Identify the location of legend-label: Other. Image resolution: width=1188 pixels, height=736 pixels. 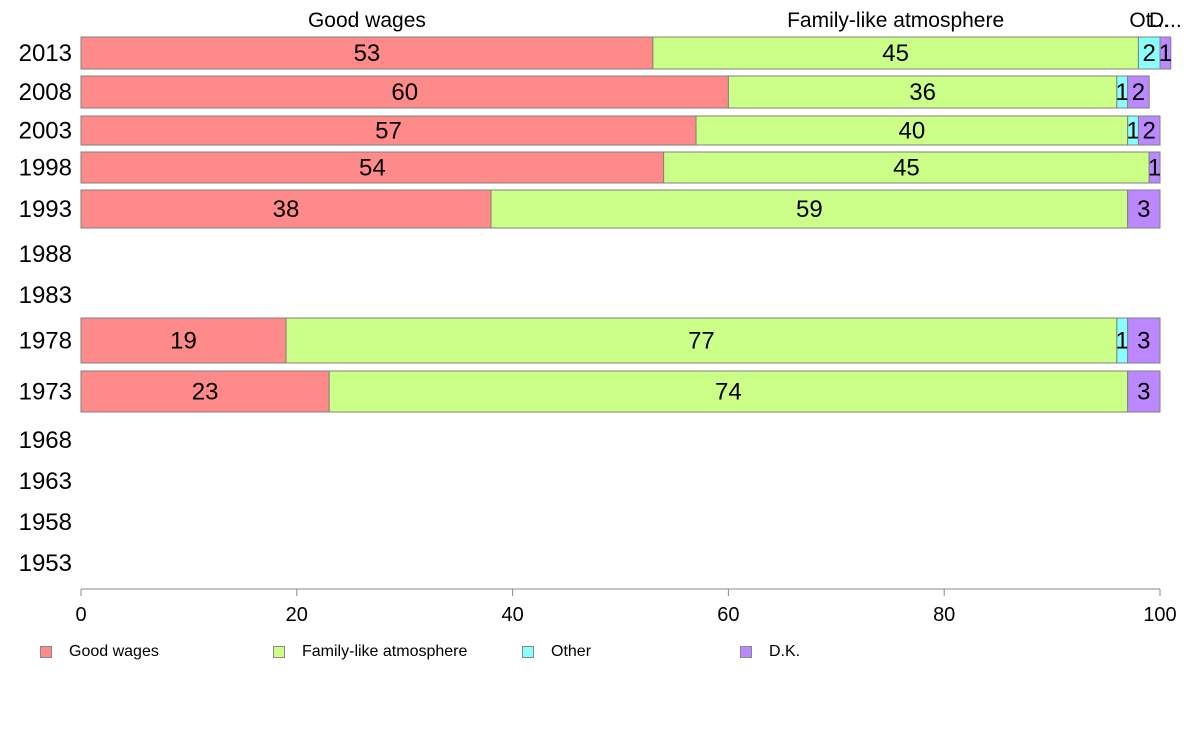
(571, 651).